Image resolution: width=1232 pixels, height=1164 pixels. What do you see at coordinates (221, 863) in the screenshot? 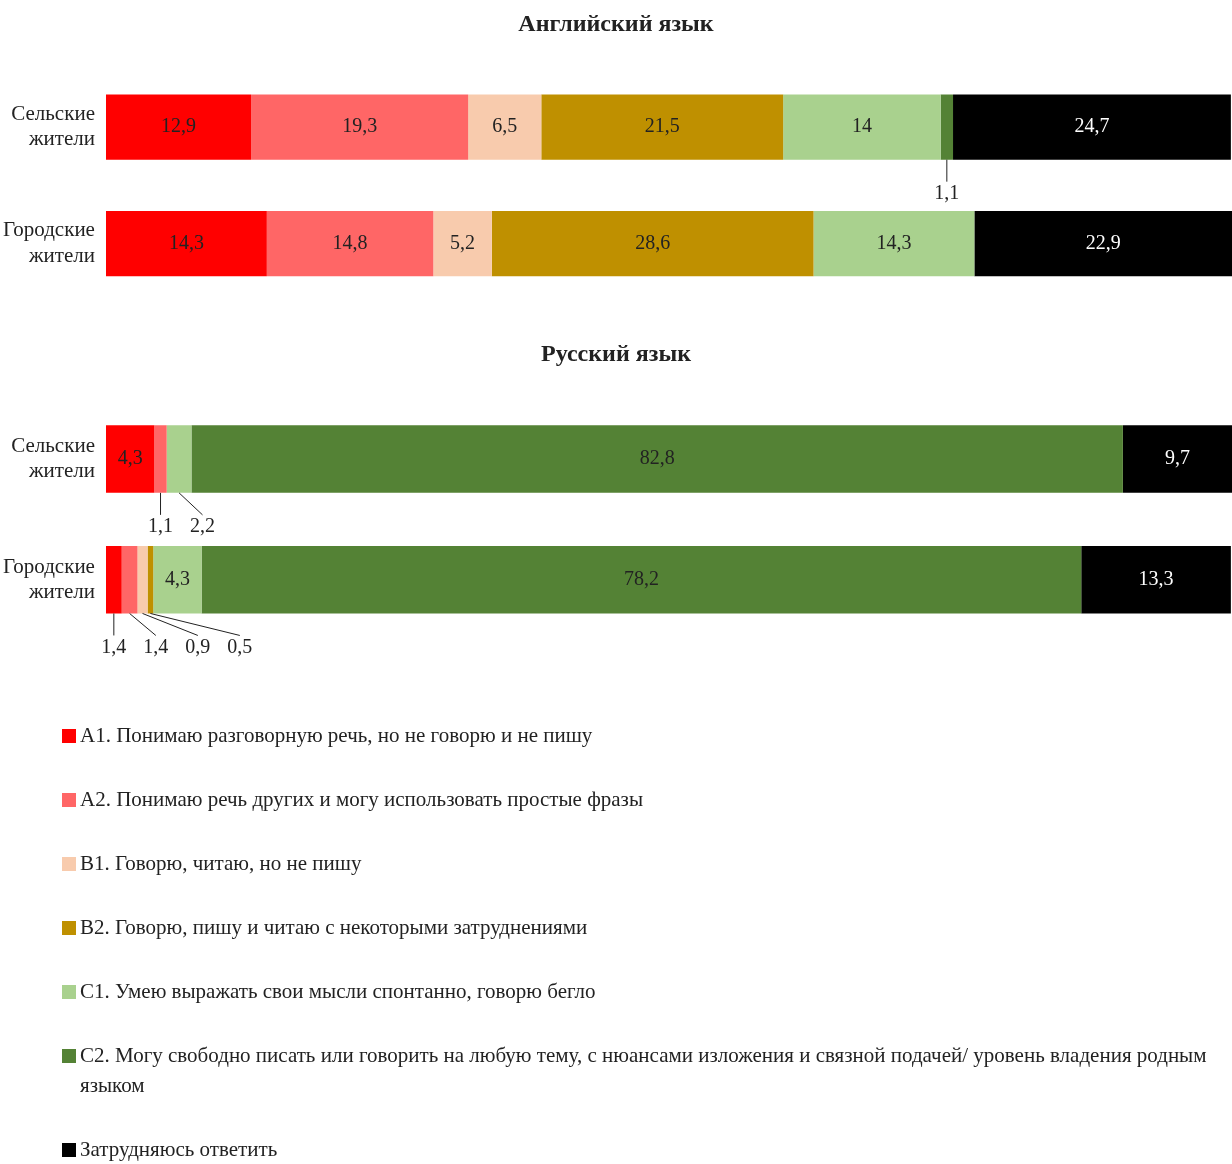
I see `legend-label: B1. Говорю, читаю, но не пишу` at bounding box center [221, 863].